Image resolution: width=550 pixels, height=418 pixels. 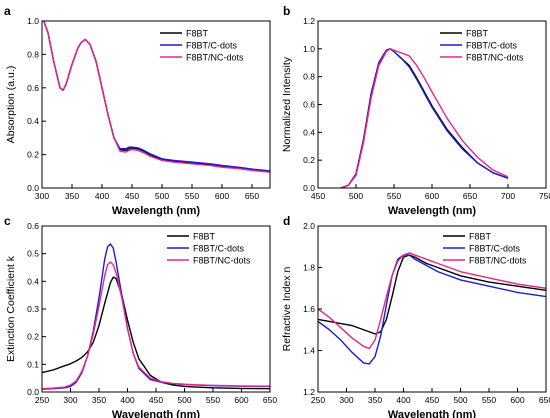 I want to click on y-tick-label-a-2: 0.4, so click(x=33, y=121).